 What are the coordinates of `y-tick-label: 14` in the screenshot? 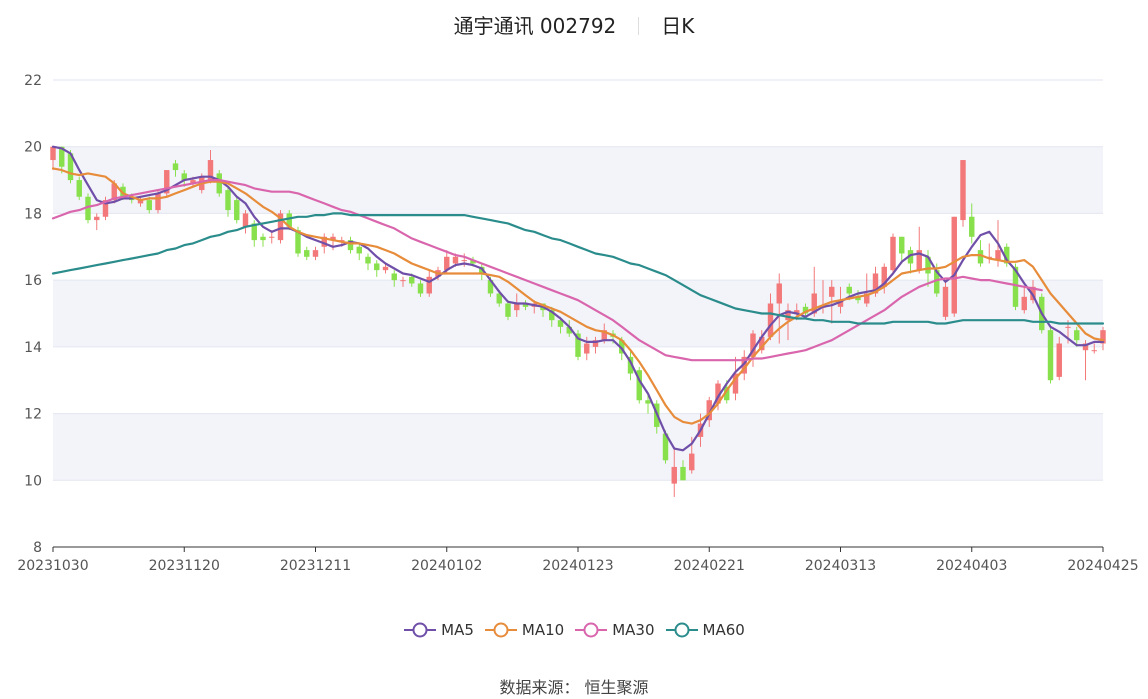 It's located at (33, 348).